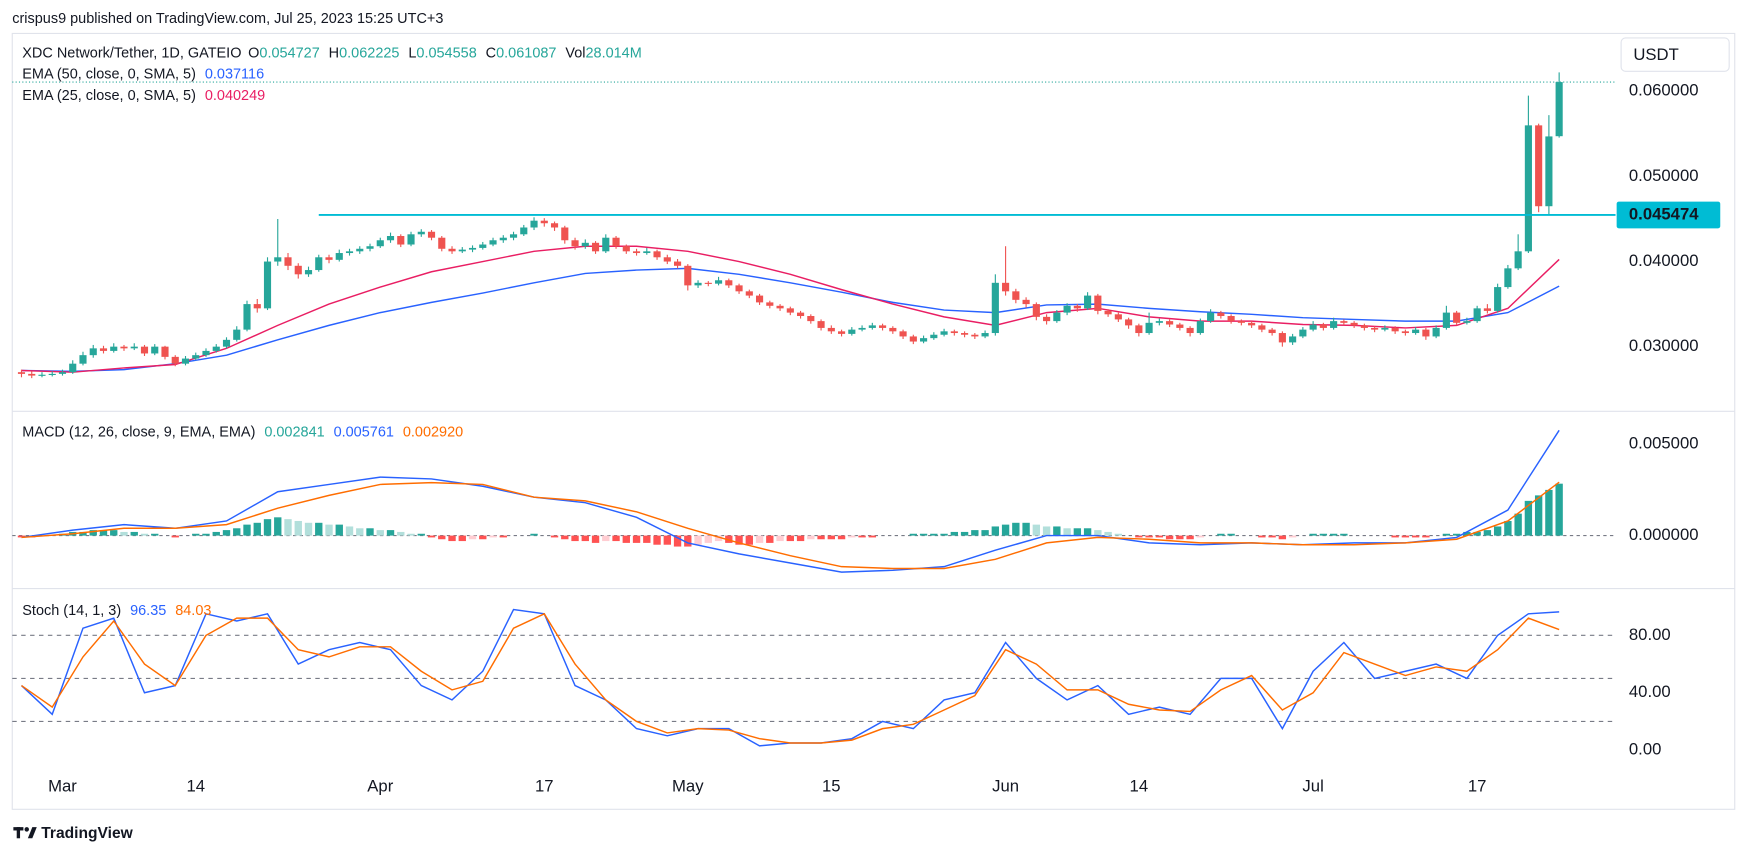 The width and height of the screenshot is (1747, 855). What do you see at coordinates (109, 96) in the screenshot?
I see `ema-name: EMA (25, close, 0, SMA, 5)` at bounding box center [109, 96].